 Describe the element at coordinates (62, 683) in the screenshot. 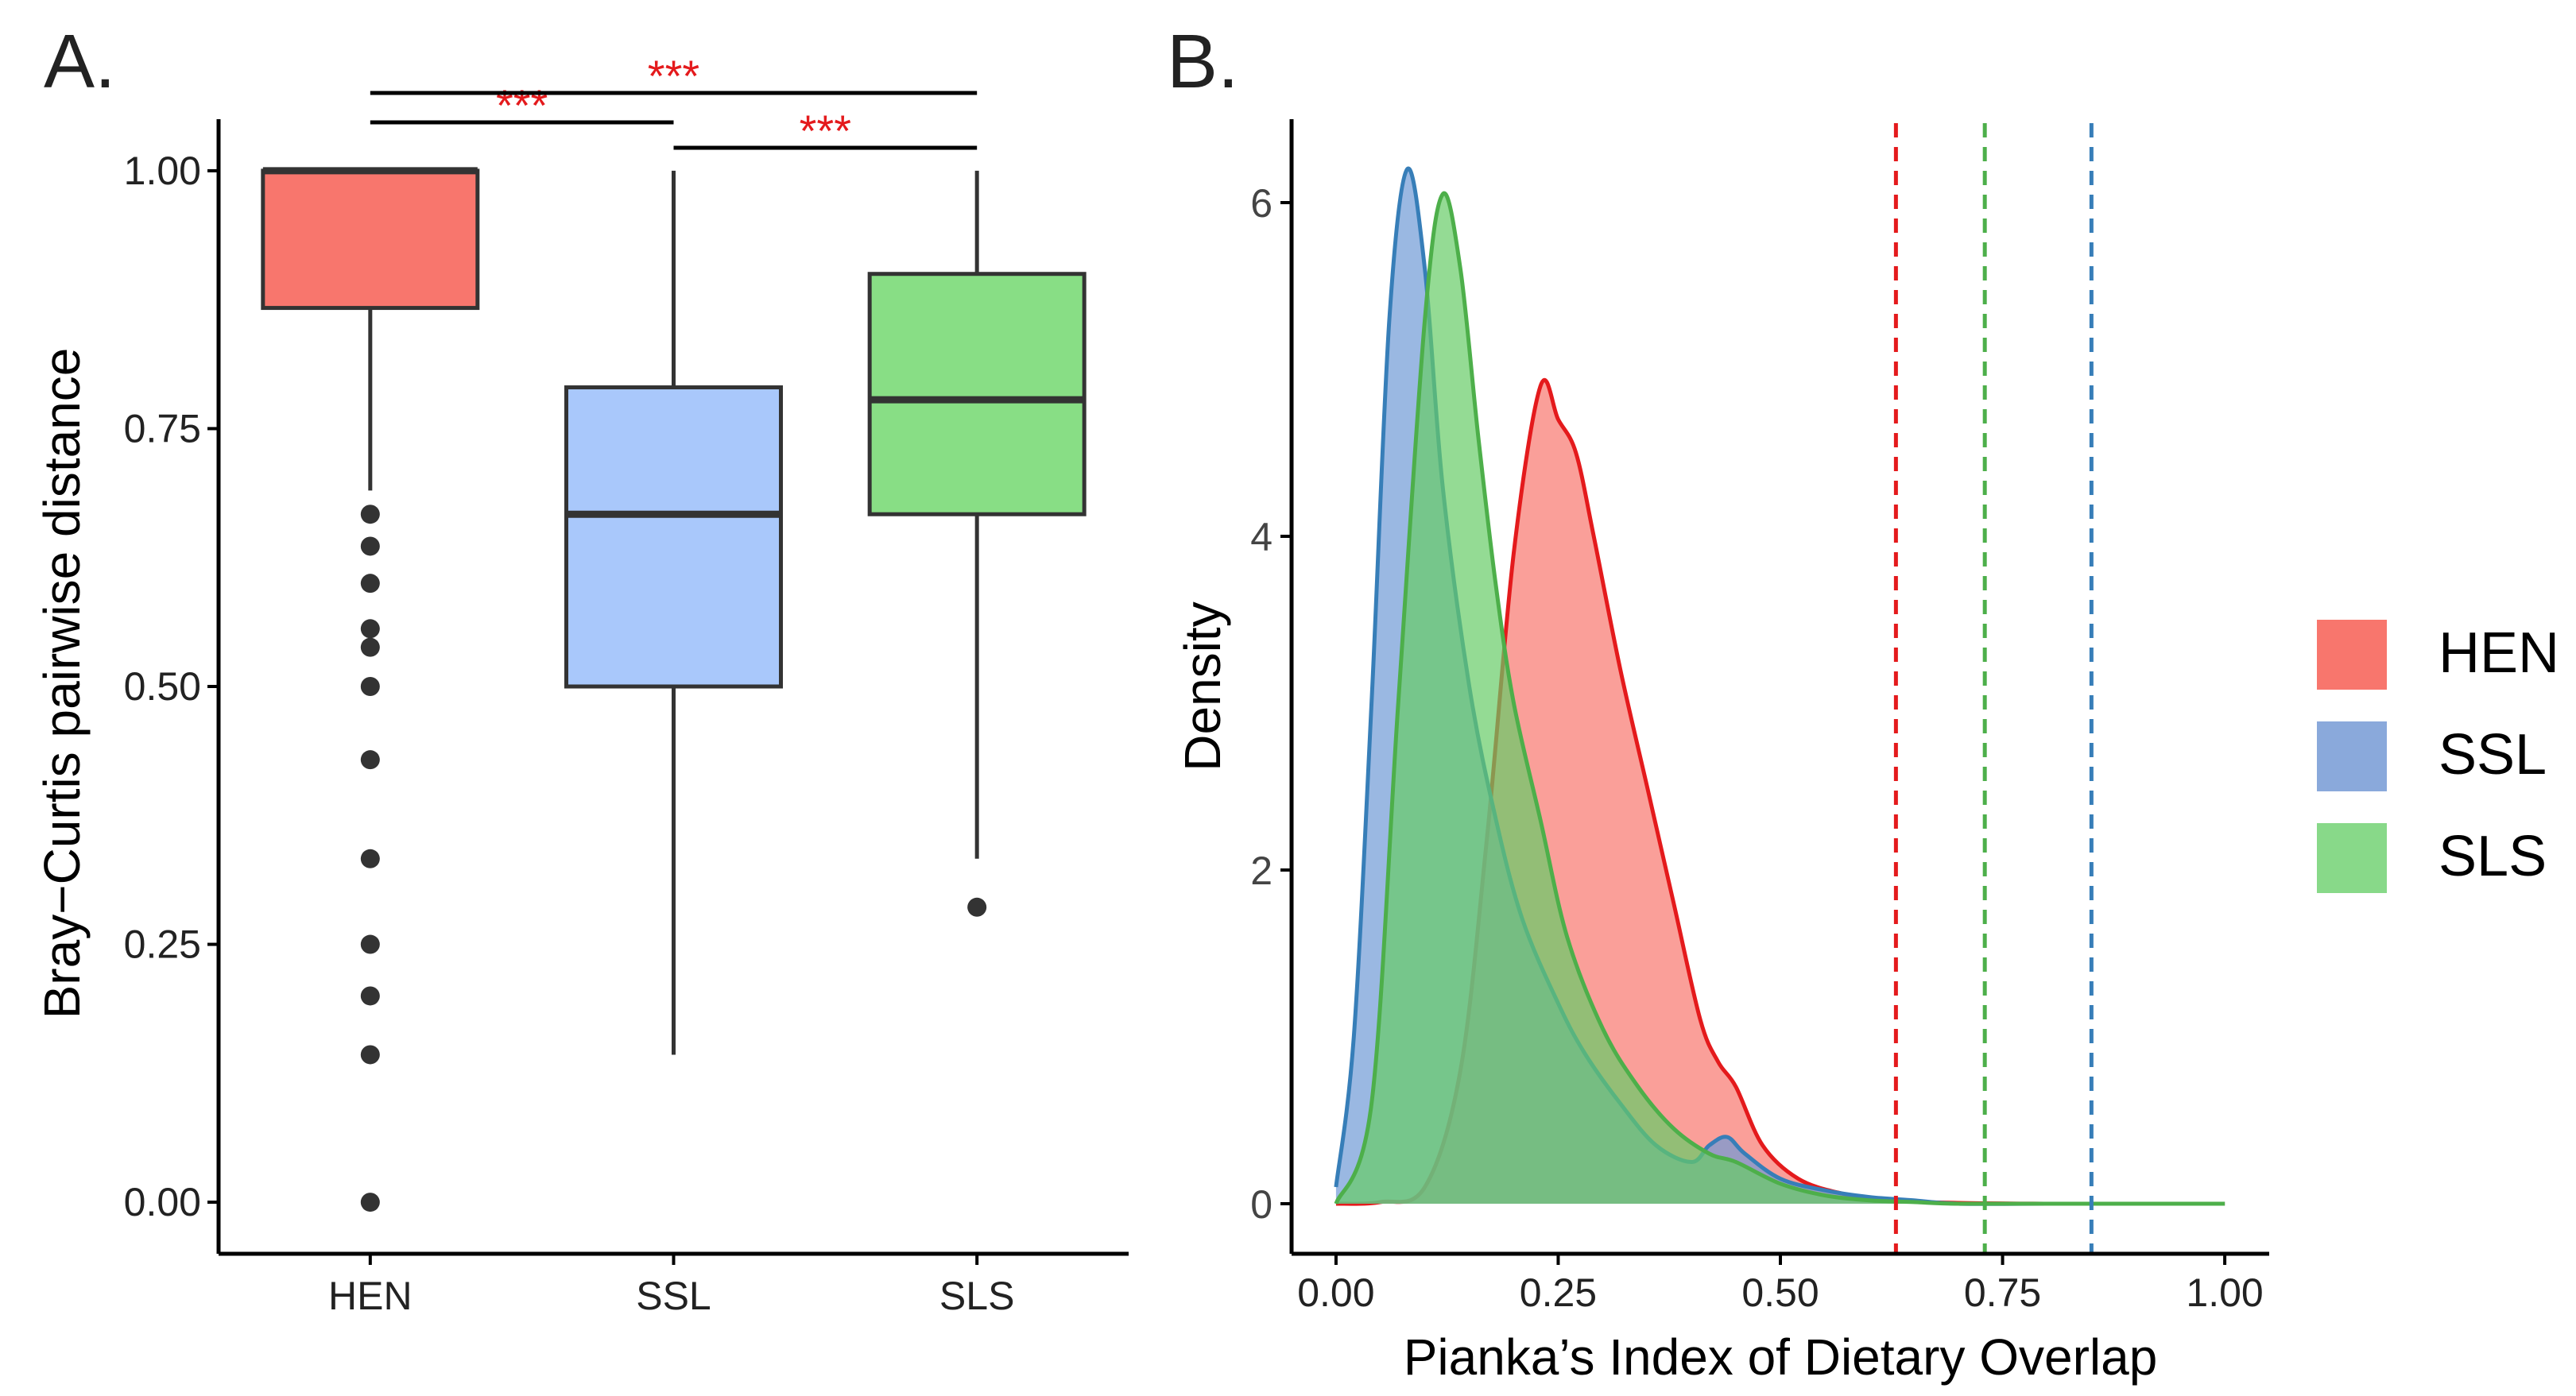

I see `panel-a-y-axis-title: Bray−Curtis pairwise distance` at that location.